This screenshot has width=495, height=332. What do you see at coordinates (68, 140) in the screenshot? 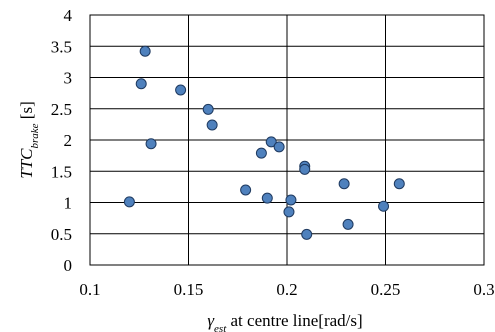
I see `y-tick-label: 2` at bounding box center [68, 140].